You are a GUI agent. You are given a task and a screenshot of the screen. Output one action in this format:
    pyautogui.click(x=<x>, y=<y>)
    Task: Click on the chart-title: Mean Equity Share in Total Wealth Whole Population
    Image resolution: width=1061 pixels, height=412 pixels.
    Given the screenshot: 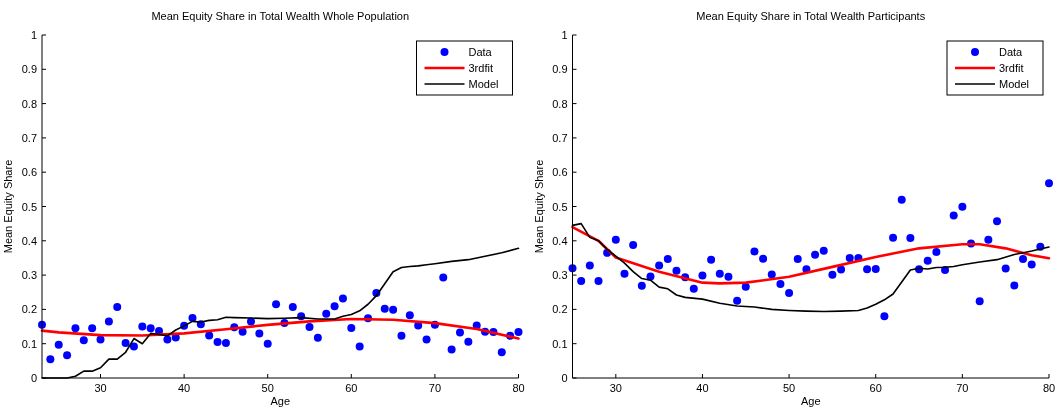 What is the action you would take?
    pyautogui.click(x=280, y=16)
    